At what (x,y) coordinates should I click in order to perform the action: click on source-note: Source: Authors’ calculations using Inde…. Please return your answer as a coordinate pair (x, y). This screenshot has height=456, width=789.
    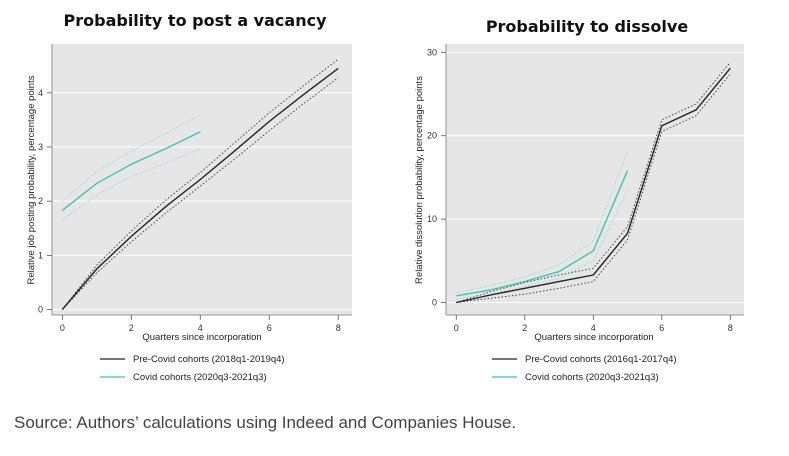
    Looking at the image, I should click on (265, 422).